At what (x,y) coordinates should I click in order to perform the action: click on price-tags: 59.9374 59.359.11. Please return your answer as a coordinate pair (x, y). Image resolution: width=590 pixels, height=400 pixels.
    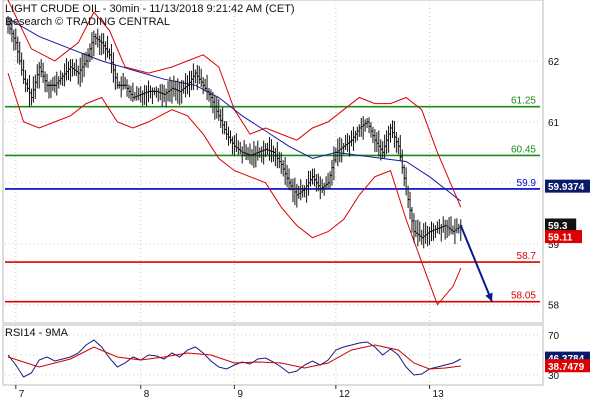
    Looking at the image, I should click on (567, 211).